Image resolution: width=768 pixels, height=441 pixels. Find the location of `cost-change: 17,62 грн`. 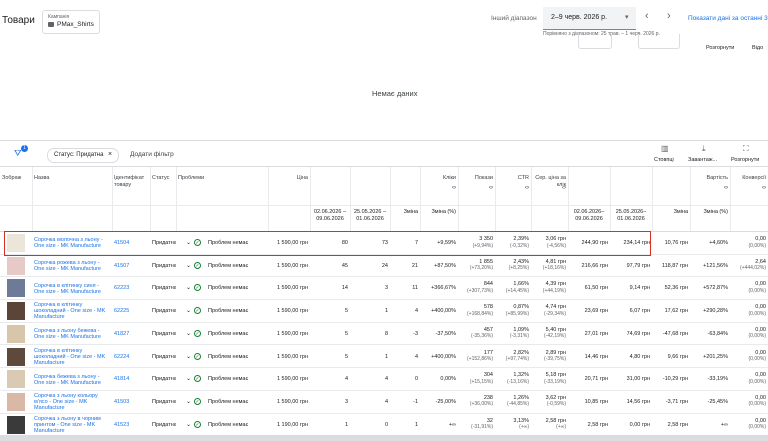

cost-change: 17,62 грн is located at coordinates (676, 311).